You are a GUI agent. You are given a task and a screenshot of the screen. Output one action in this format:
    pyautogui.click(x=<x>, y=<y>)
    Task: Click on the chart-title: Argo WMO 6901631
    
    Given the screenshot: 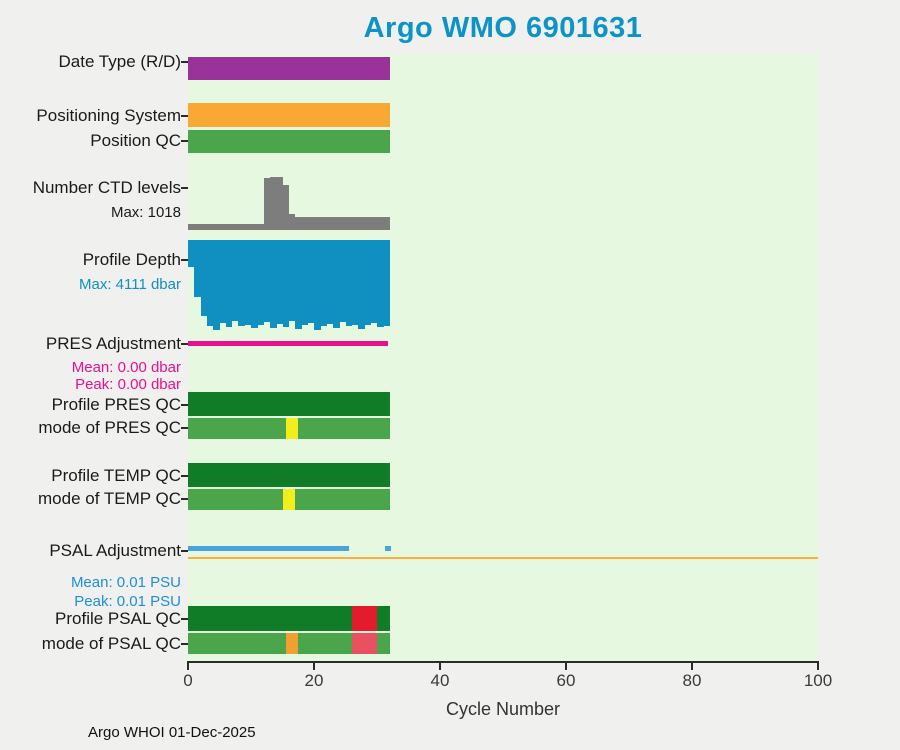 What is the action you would take?
    pyautogui.click(x=503, y=28)
    